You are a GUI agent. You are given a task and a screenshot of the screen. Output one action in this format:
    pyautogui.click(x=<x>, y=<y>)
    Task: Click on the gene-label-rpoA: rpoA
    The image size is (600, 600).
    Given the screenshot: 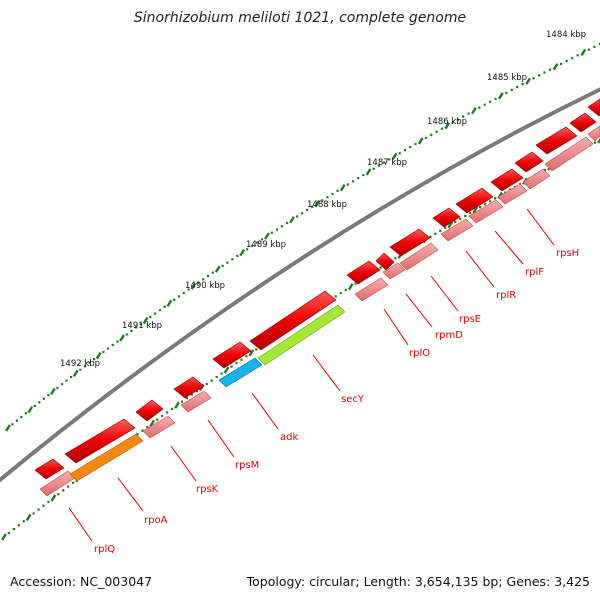 What is the action you would take?
    pyautogui.click(x=156, y=520)
    